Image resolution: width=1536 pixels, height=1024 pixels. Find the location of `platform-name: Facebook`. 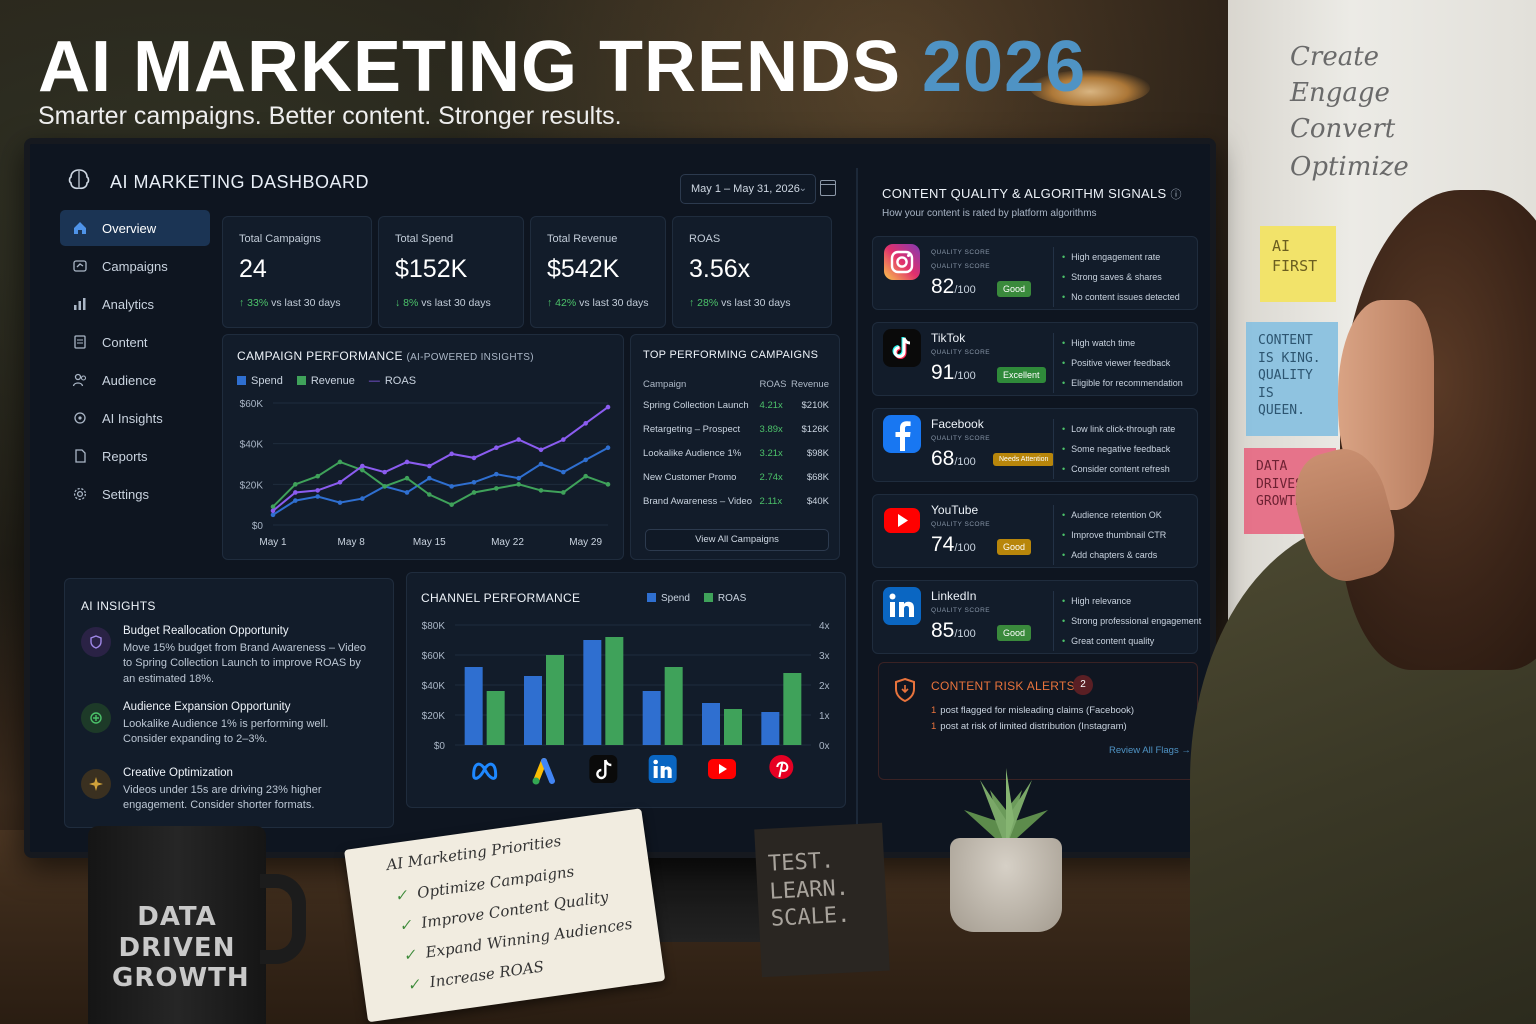

platform-name: Facebook is located at coordinates (957, 424).